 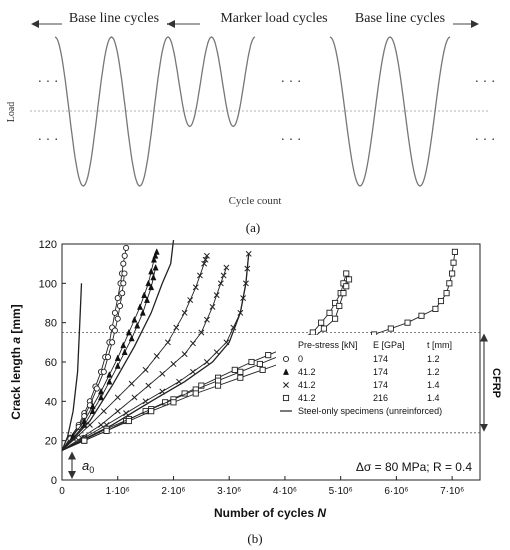 What do you see at coordinates (341, 491) in the screenshot?
I see `x-tick-label: 5·10⁶` at bounding box center [341, 491].